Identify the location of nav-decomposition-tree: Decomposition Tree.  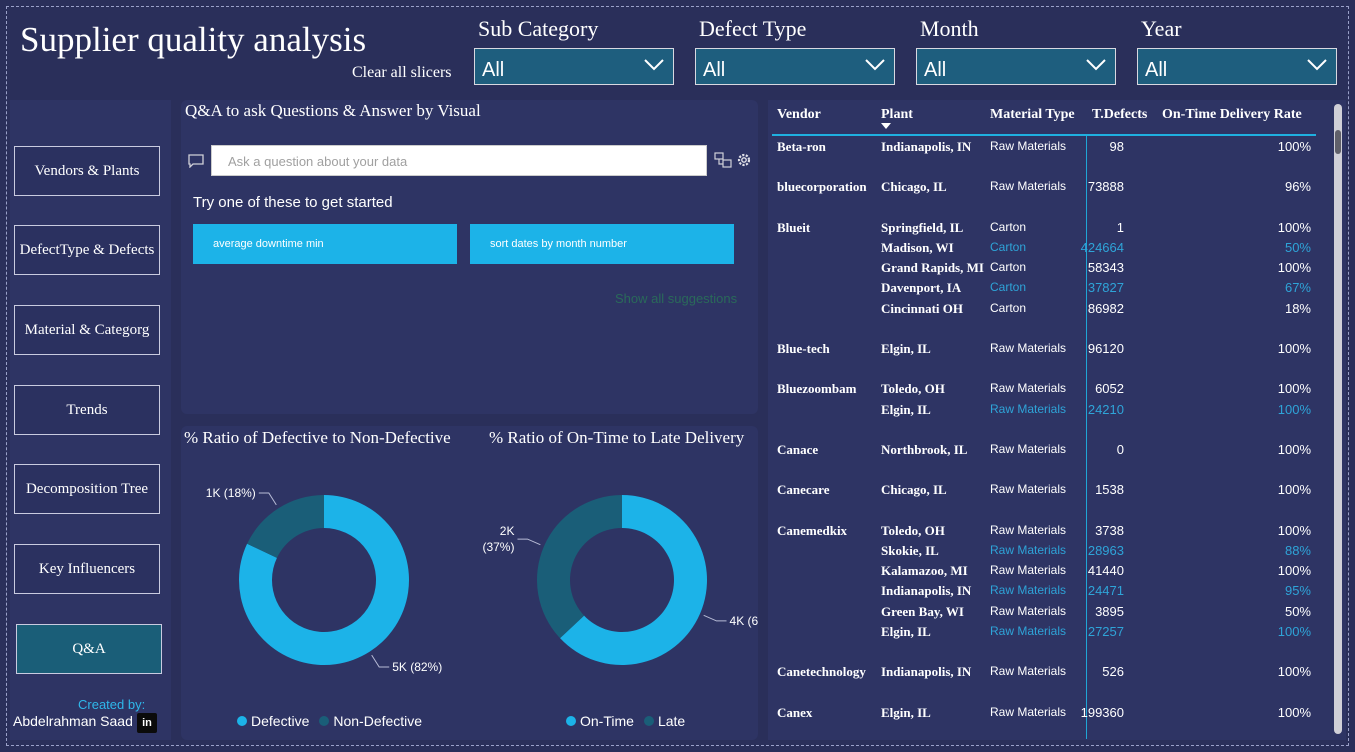
(87, 489).